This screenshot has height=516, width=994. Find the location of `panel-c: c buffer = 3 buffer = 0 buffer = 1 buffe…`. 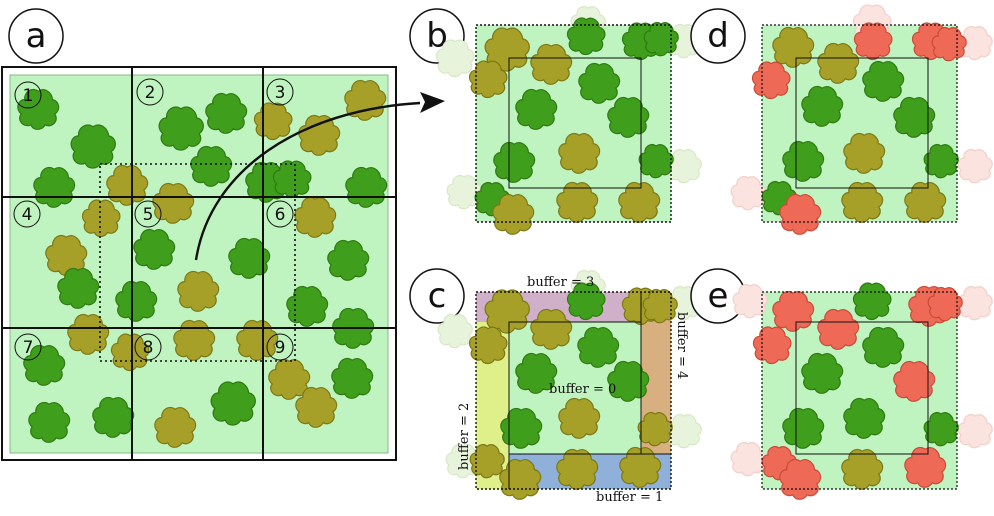

panel-c: c buffer = 3 buffer = 0 buffer = 1 buffe… is located at coordinates (555, 386).